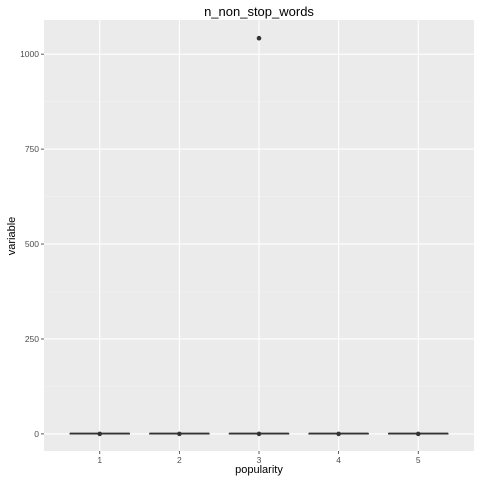 The height and width of the screenshot is (485, 480). I want to click on y-tick-label: 750, so click(32, 149).